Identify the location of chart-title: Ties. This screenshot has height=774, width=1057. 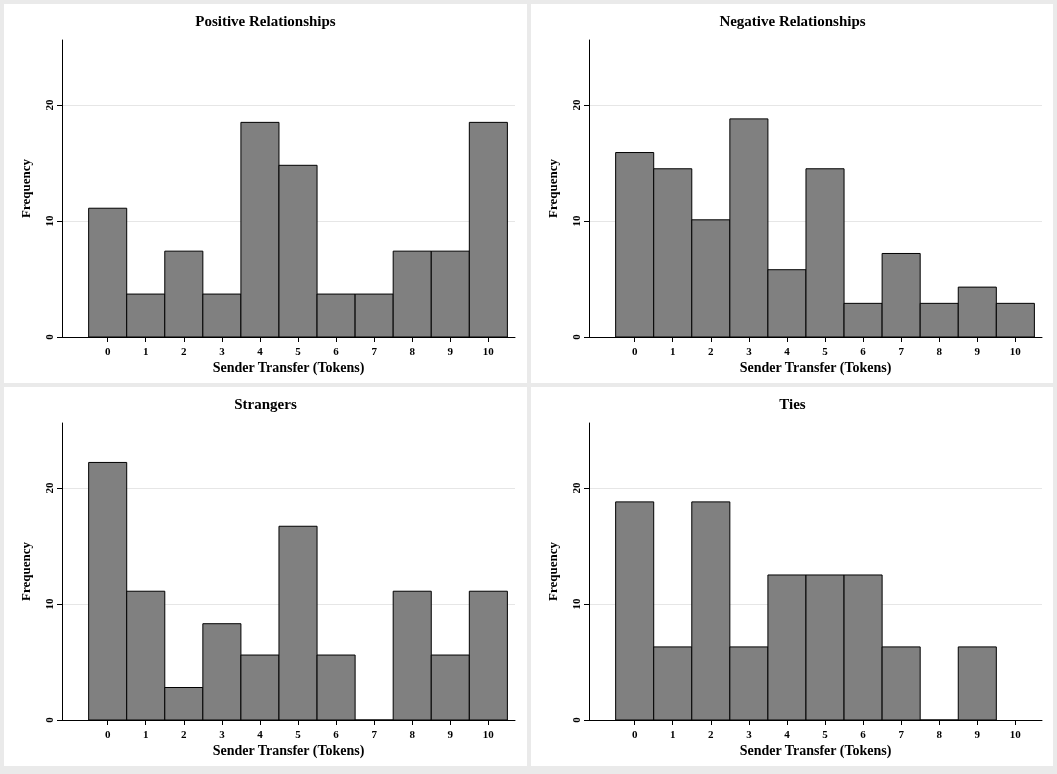
(792, 403).